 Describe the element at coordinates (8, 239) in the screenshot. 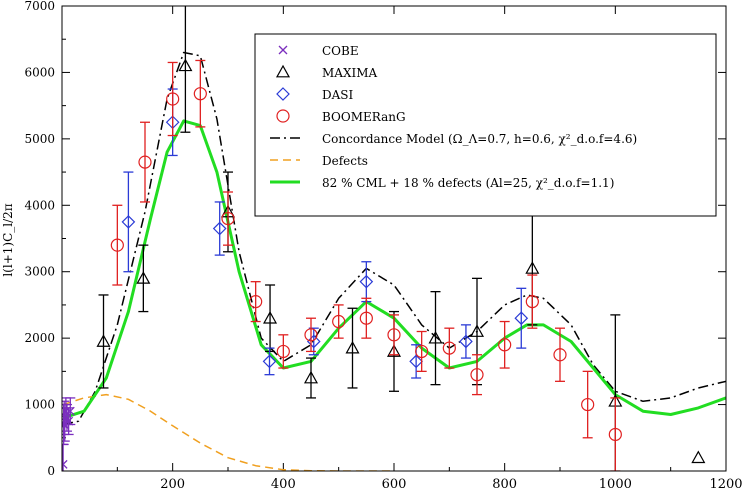

I see `y-axis-label: l(l+1)C_l/2π` at that location.